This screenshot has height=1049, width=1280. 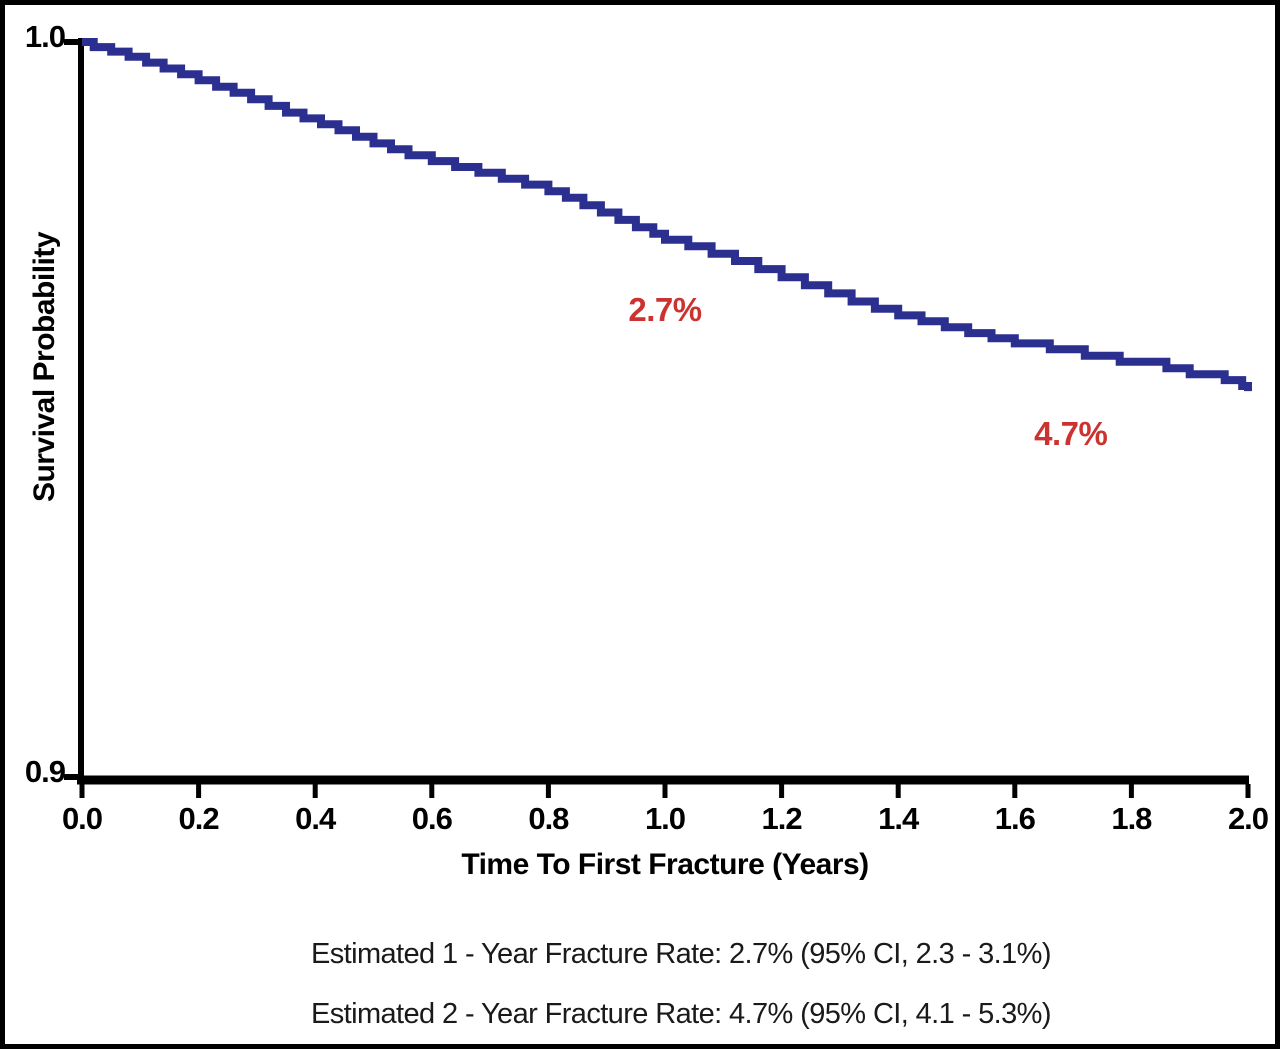 What do you see at coordinates (665, 818) in the screenshot?
I see `x-tick-label-1.0: 1.0` at bounding box center [665, 818].